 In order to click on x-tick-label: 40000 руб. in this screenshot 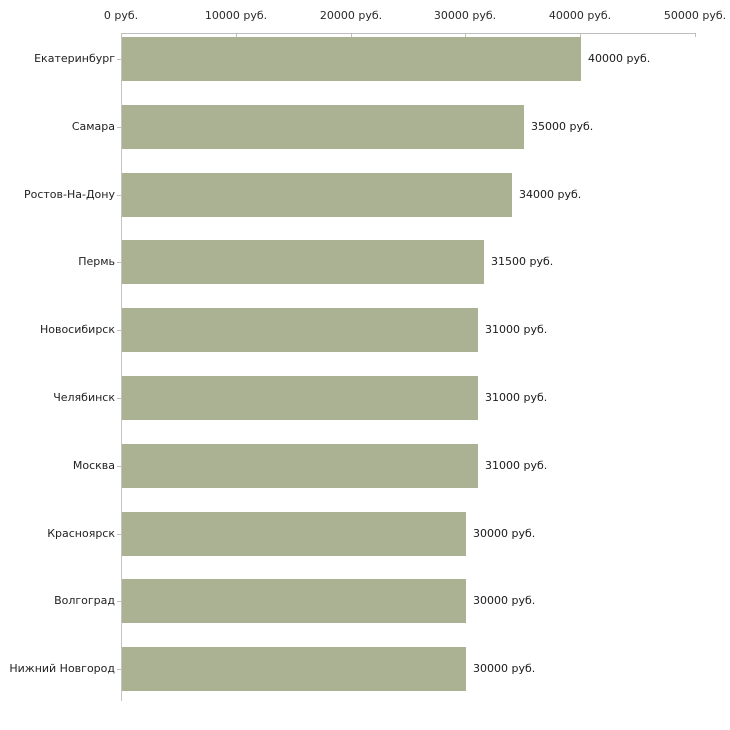, I will do `click(580, 15)`.